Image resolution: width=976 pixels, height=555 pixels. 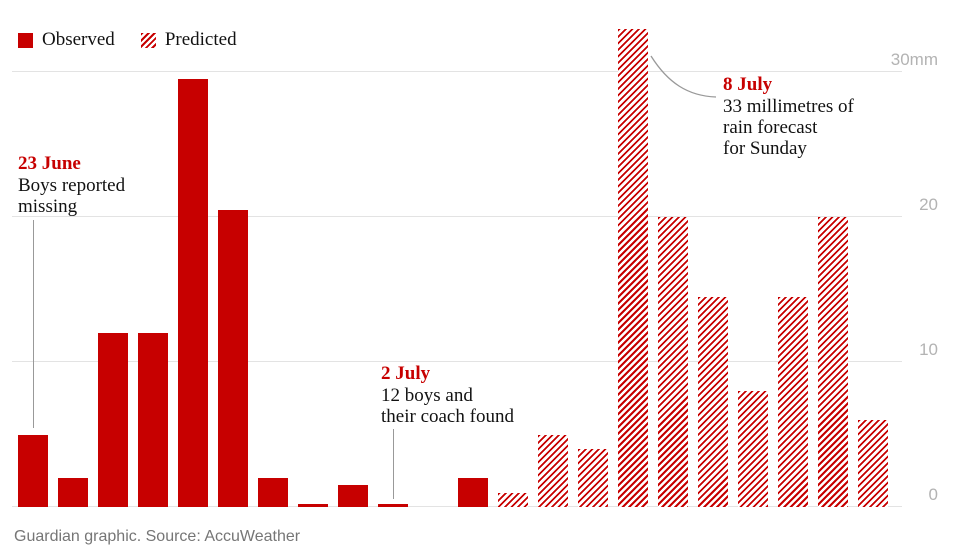 What do you see at coordinates (553, 470) in the screenshot?
I see `bar-14-predicted` at bounding box center [553, 470].